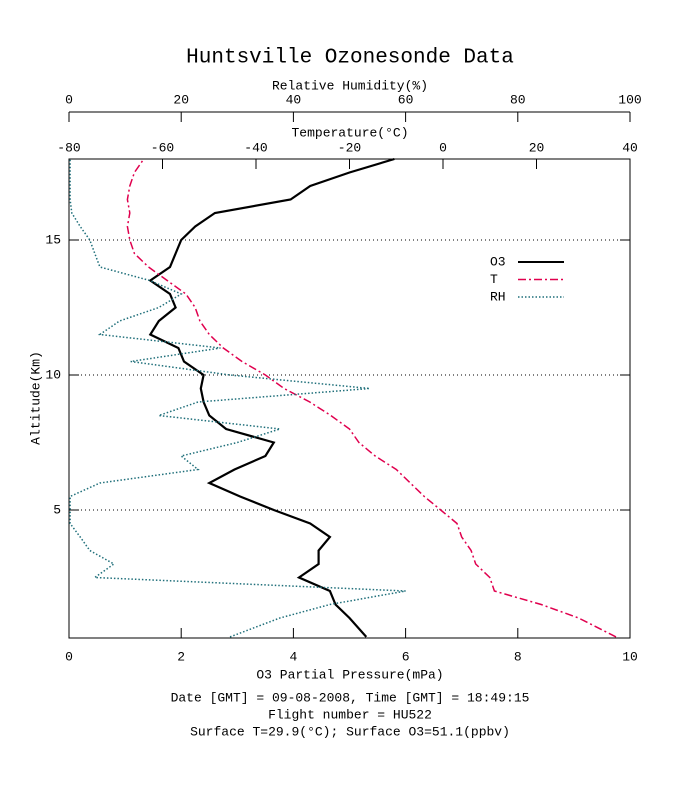 The height and width of the screenshot is (800, 700). I want to click on temperature-tick-label: -60, so click(162, 147).